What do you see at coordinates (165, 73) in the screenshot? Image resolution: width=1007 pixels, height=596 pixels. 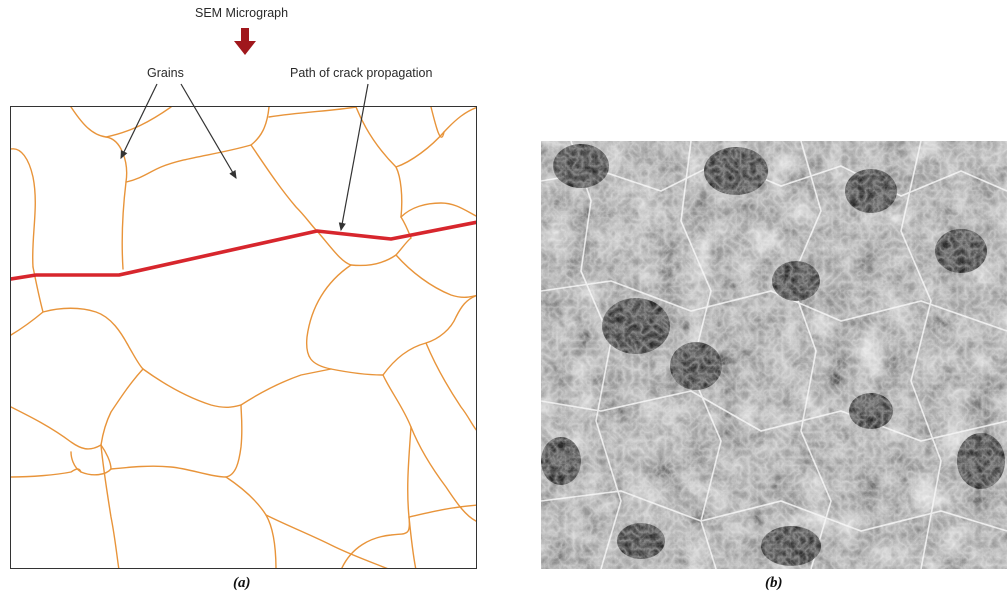 I see `grains-label: Grains` at bounding box center [165, 73].